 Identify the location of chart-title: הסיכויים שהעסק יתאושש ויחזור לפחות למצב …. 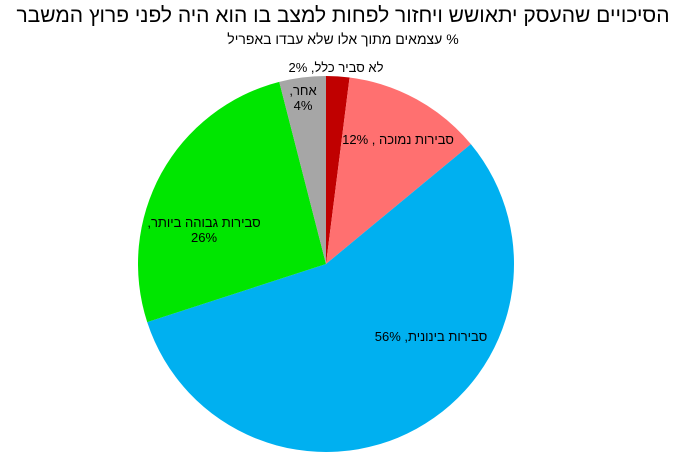
(343, 15).